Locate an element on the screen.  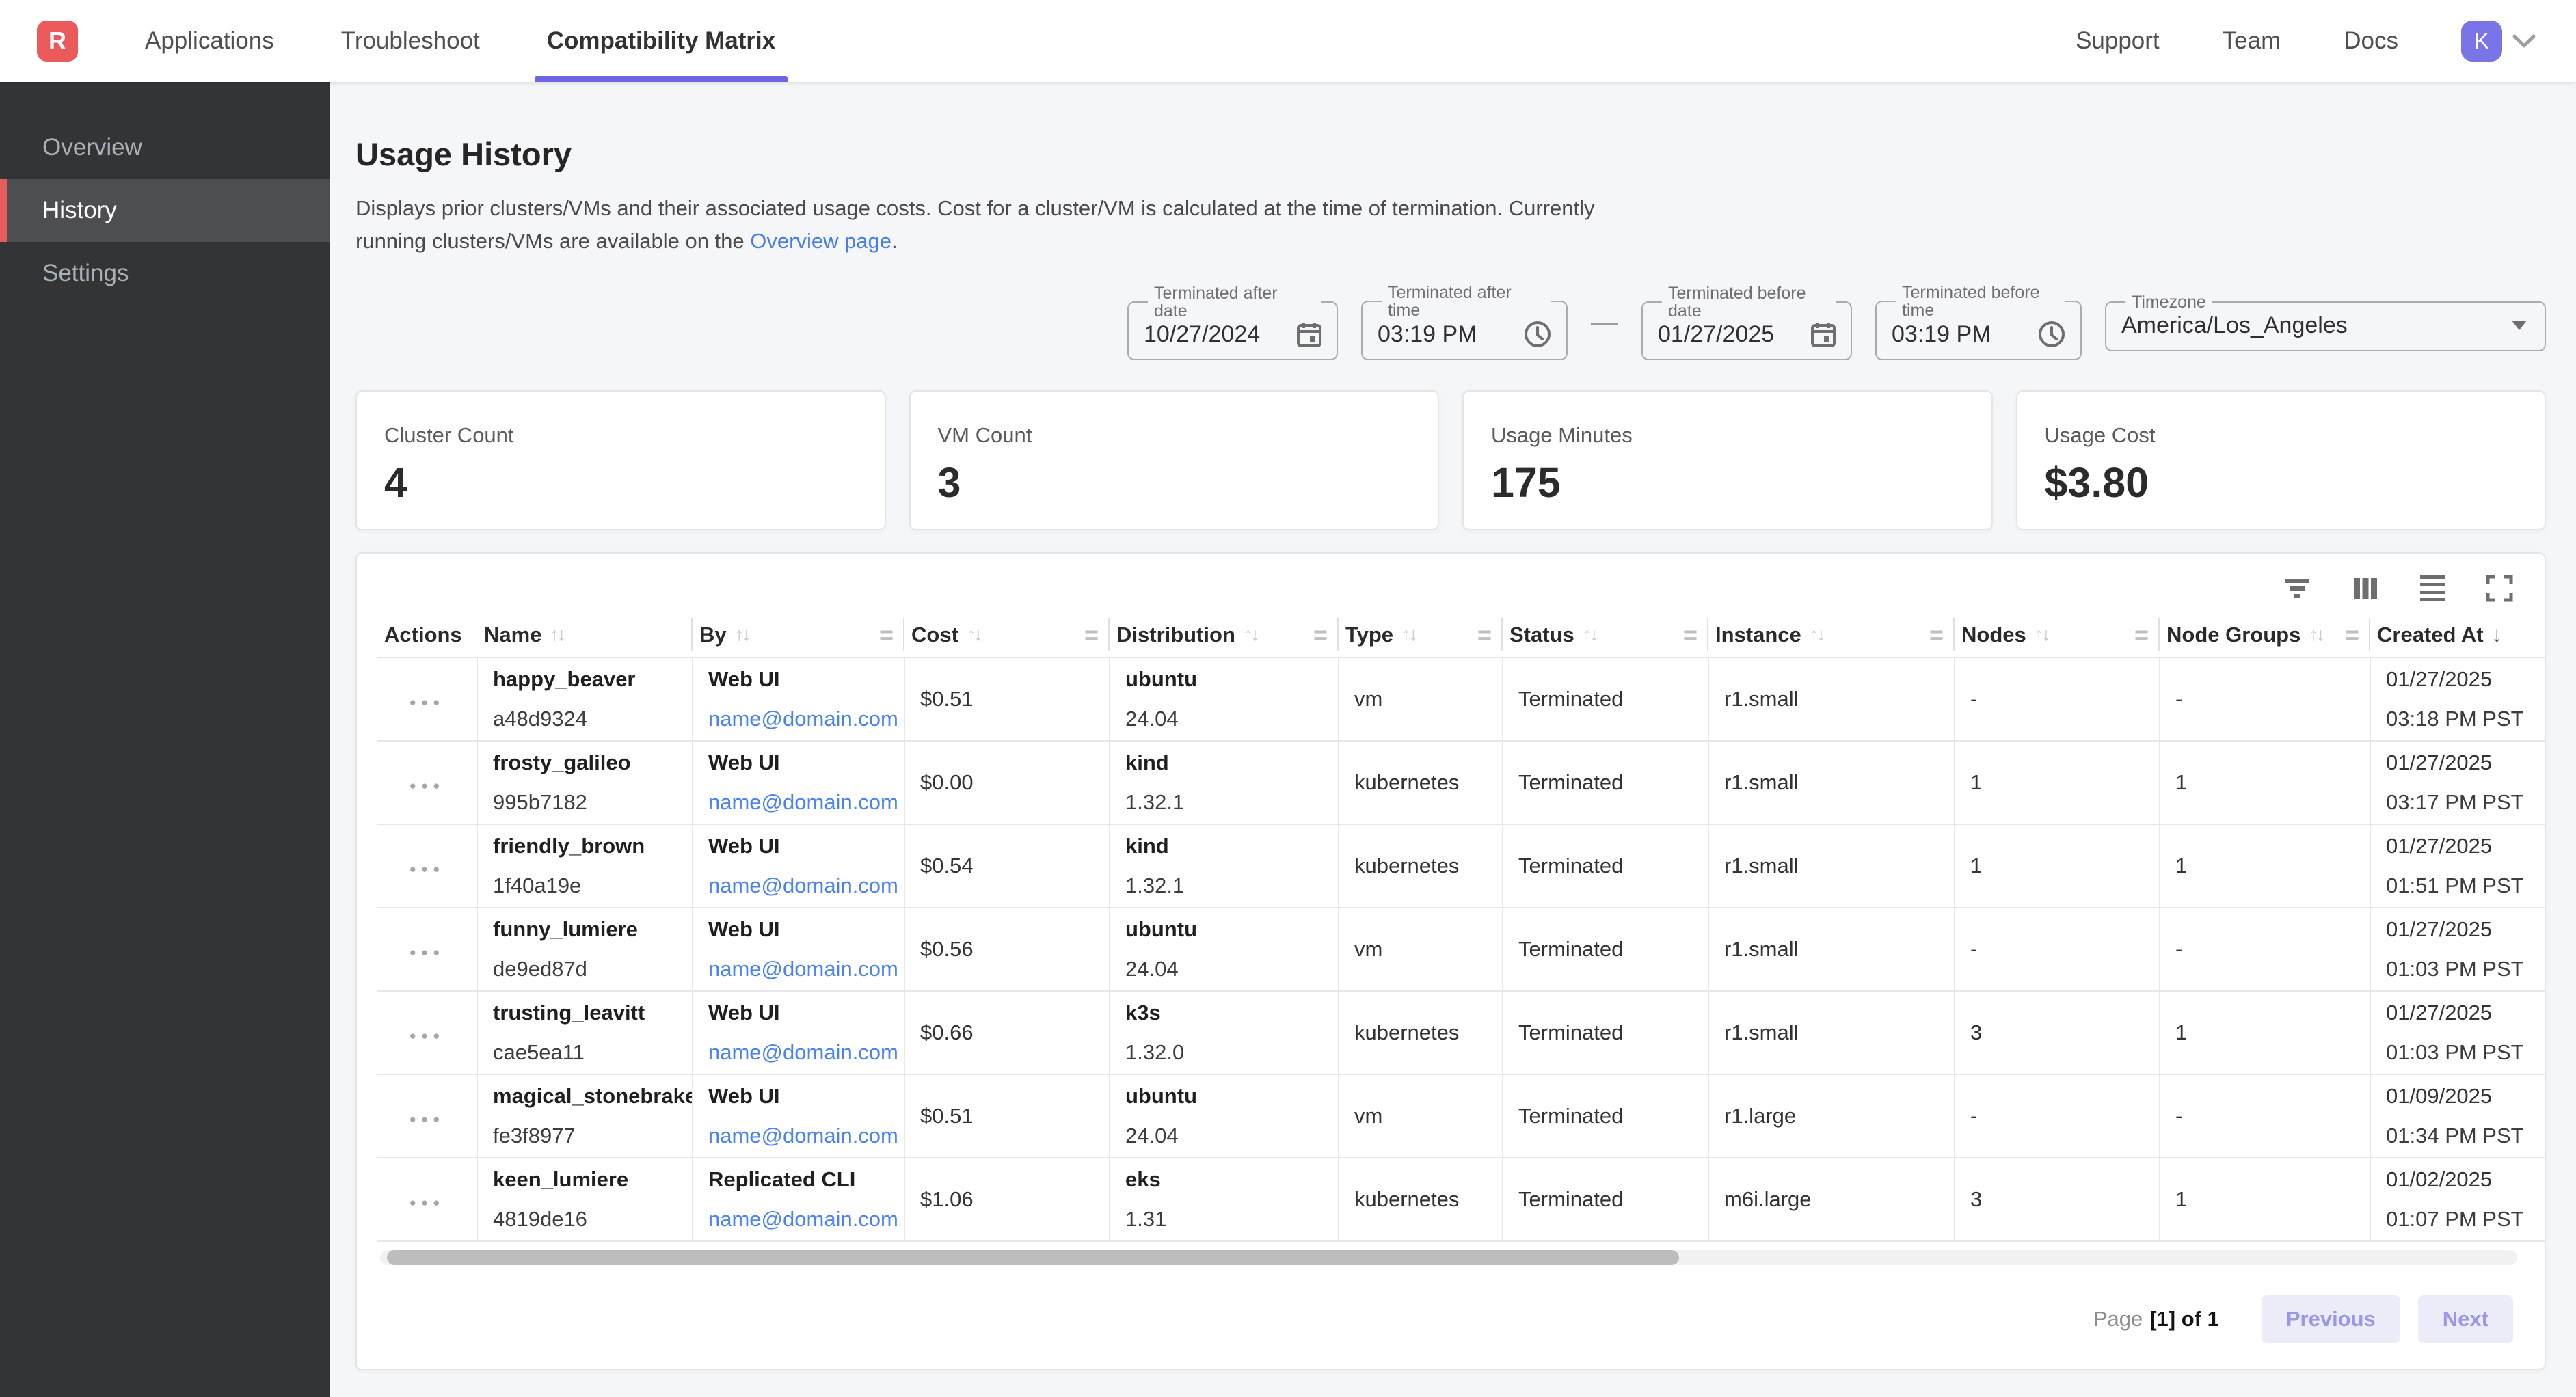
terminated-after-time-field: Terminated after time 03:19 PM is located at coordinates (1464, 322).